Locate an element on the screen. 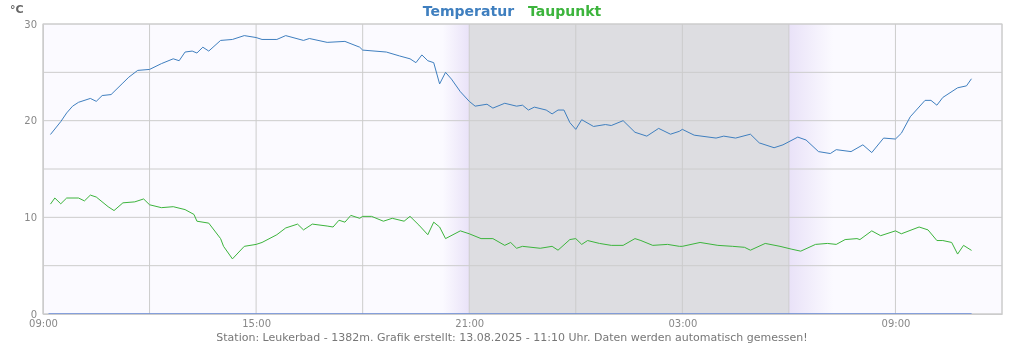 The width and height of the screenshot is (1024, 350). x-tick-label: 21:00 is located at coordinates (470, 324).